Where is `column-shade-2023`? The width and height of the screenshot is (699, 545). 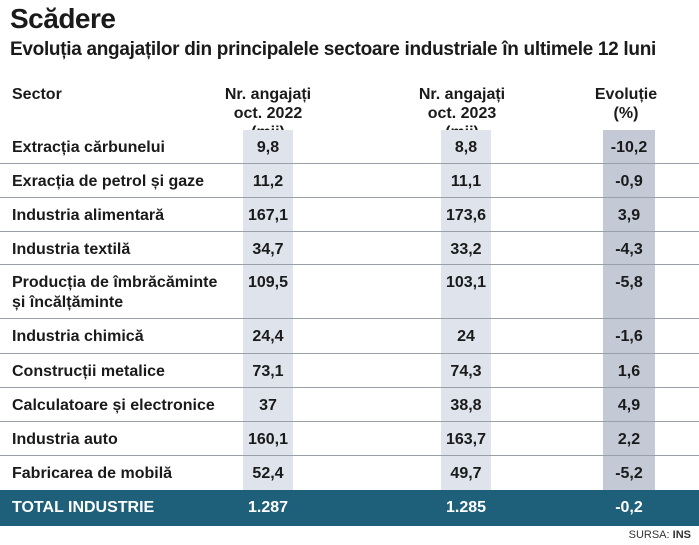
column-shade-2023 is located at coordinates (466, 310).